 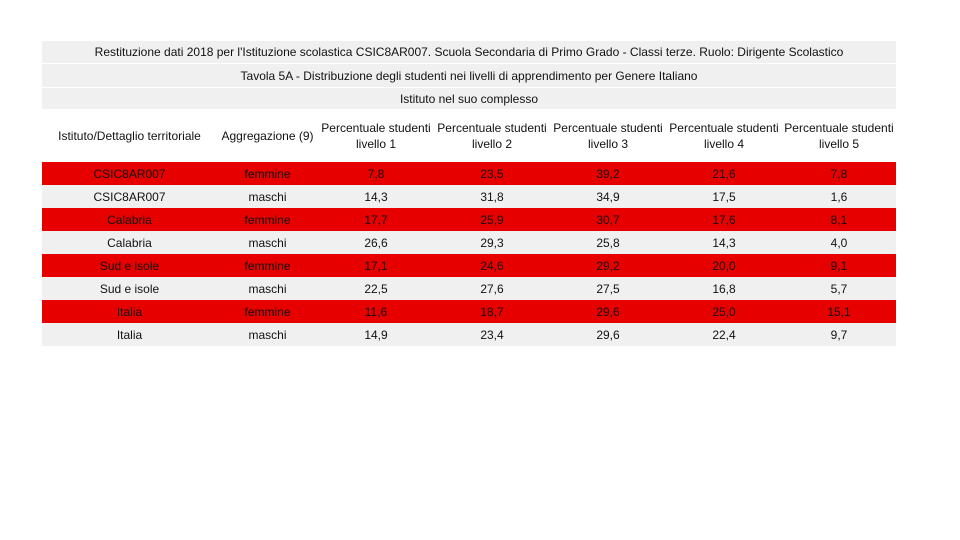 I want to click on table-cell: 17,1, so click(x=376, y=265).